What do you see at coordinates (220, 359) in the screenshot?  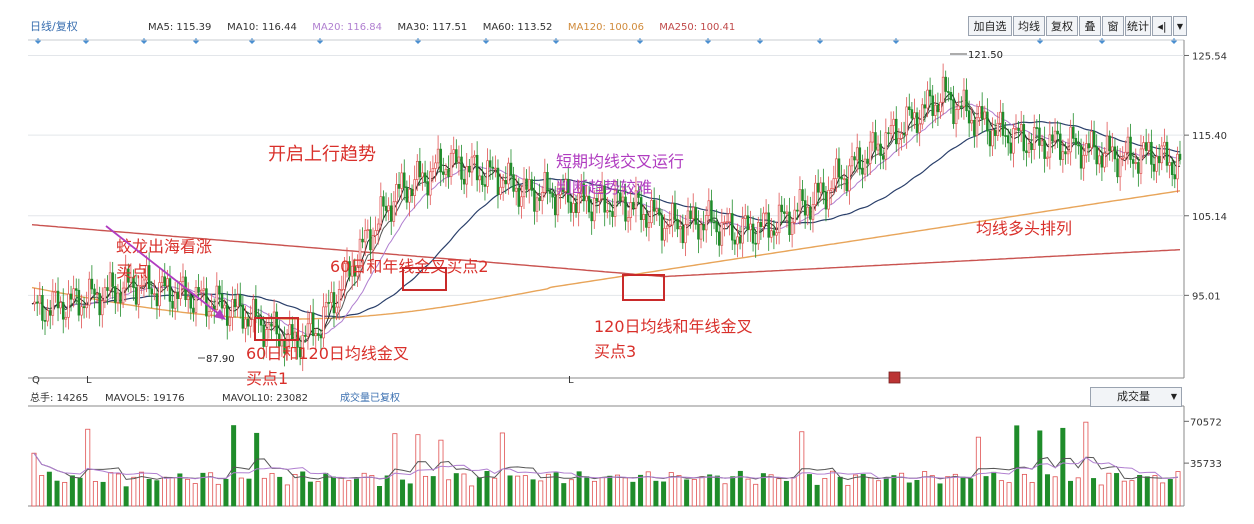 I see `low-label: 87.90` at bounding box center [220, 359].